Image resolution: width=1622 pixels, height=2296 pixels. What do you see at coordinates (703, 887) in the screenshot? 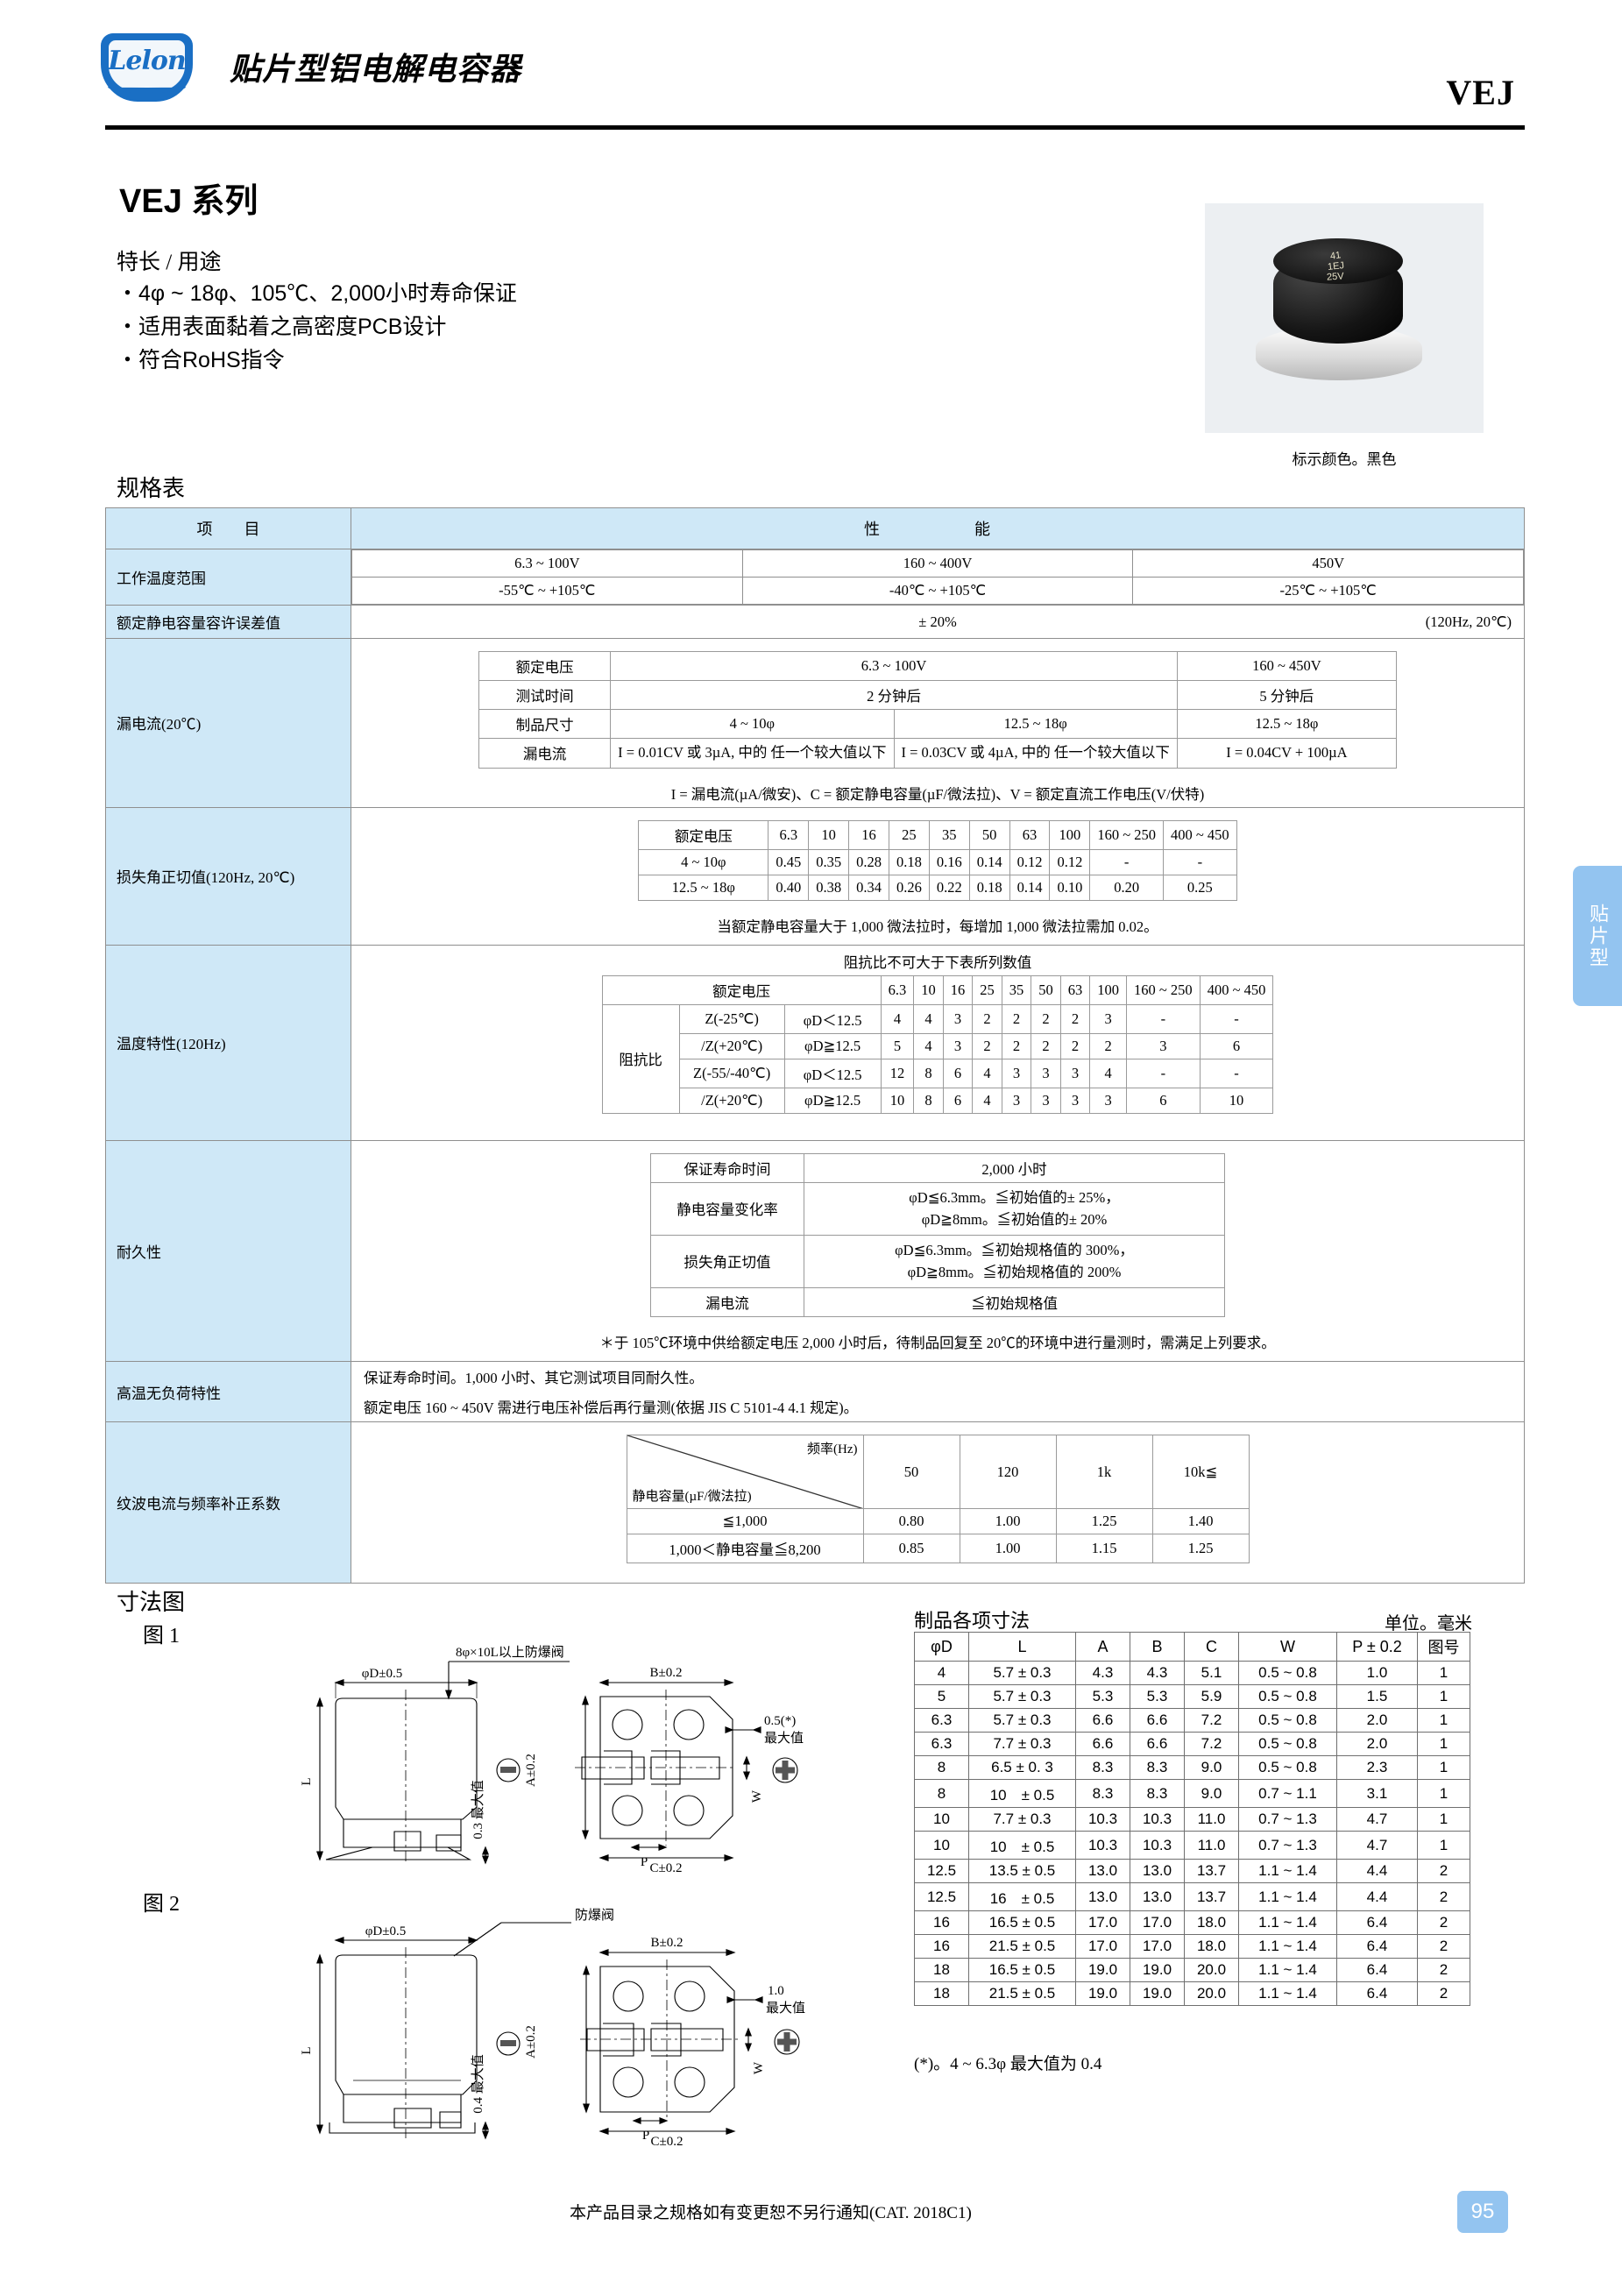
I see `cell: 12.5 ~ 18φ` at bounding box center [703, 887].